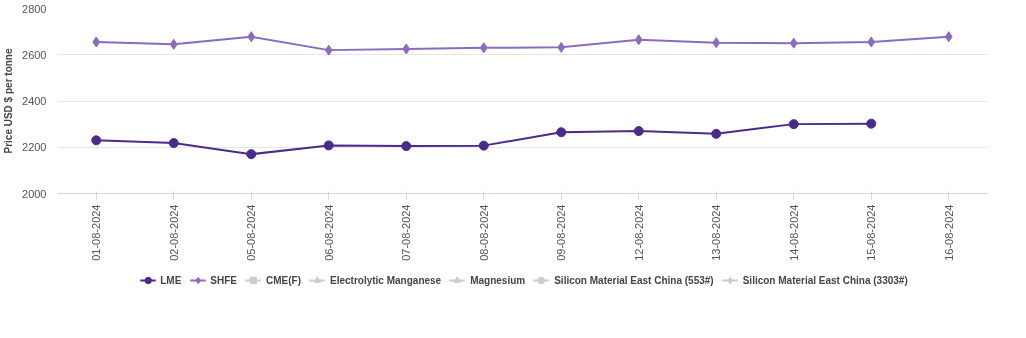 The image size is (1026, 338). Describe the element at coordinates (328, 232) in the screenshot. I see `x-tick-label: 06-08-2024` at that location.